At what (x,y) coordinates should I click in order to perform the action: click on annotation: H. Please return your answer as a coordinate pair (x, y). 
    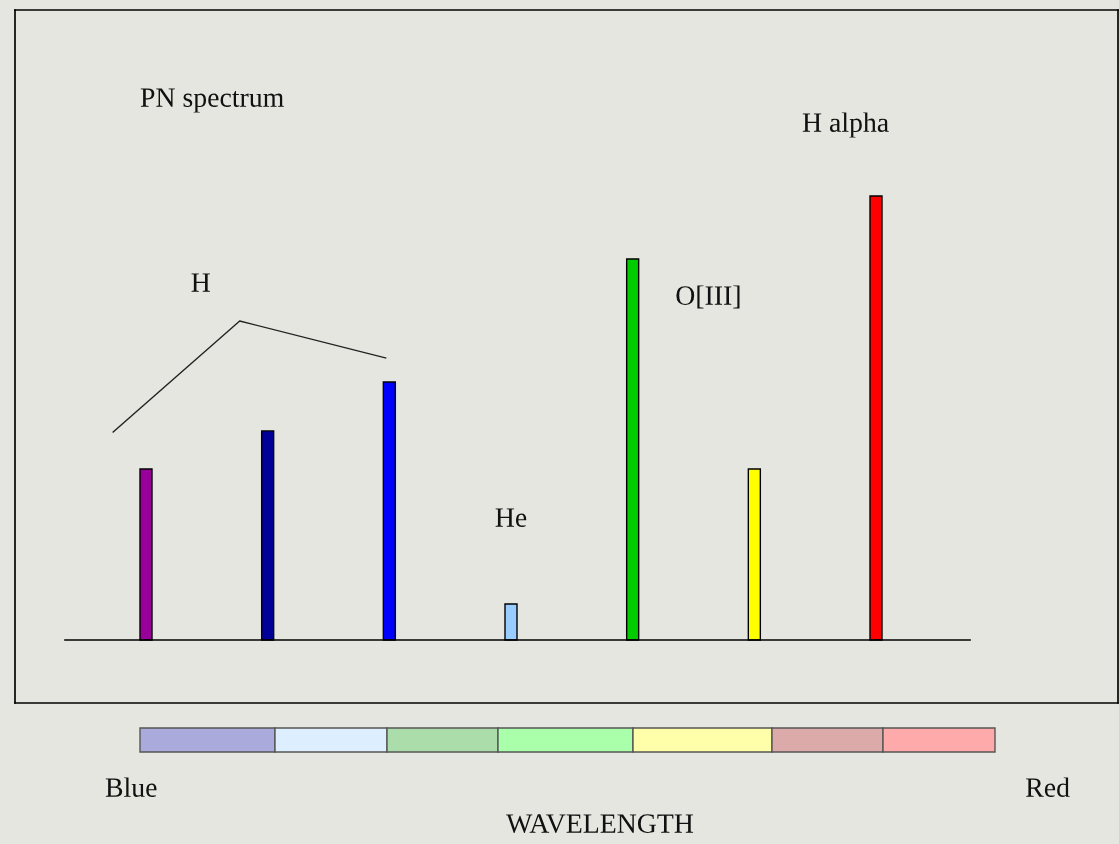
    Looking at the image, I should click on (200, 282).